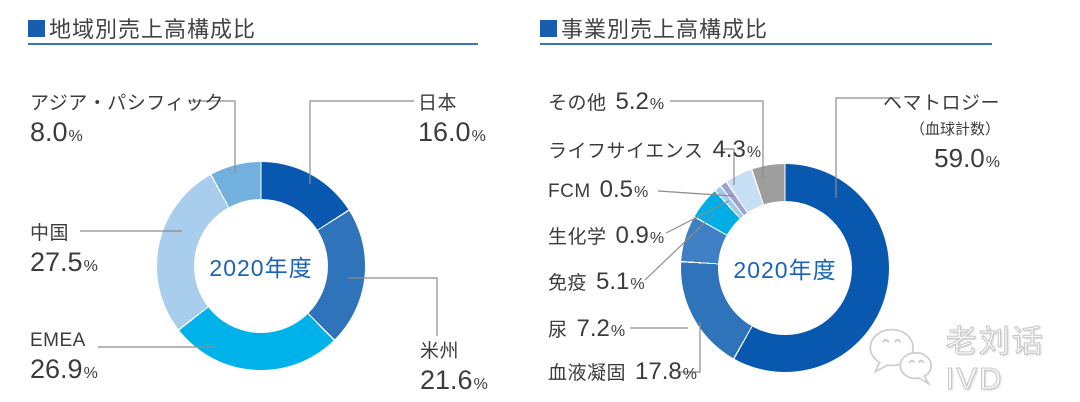  What do you see at coordinates (658, 371) in the screenshot?
I see `value-coagulation: 17.8` at bounding box center [658, 371].